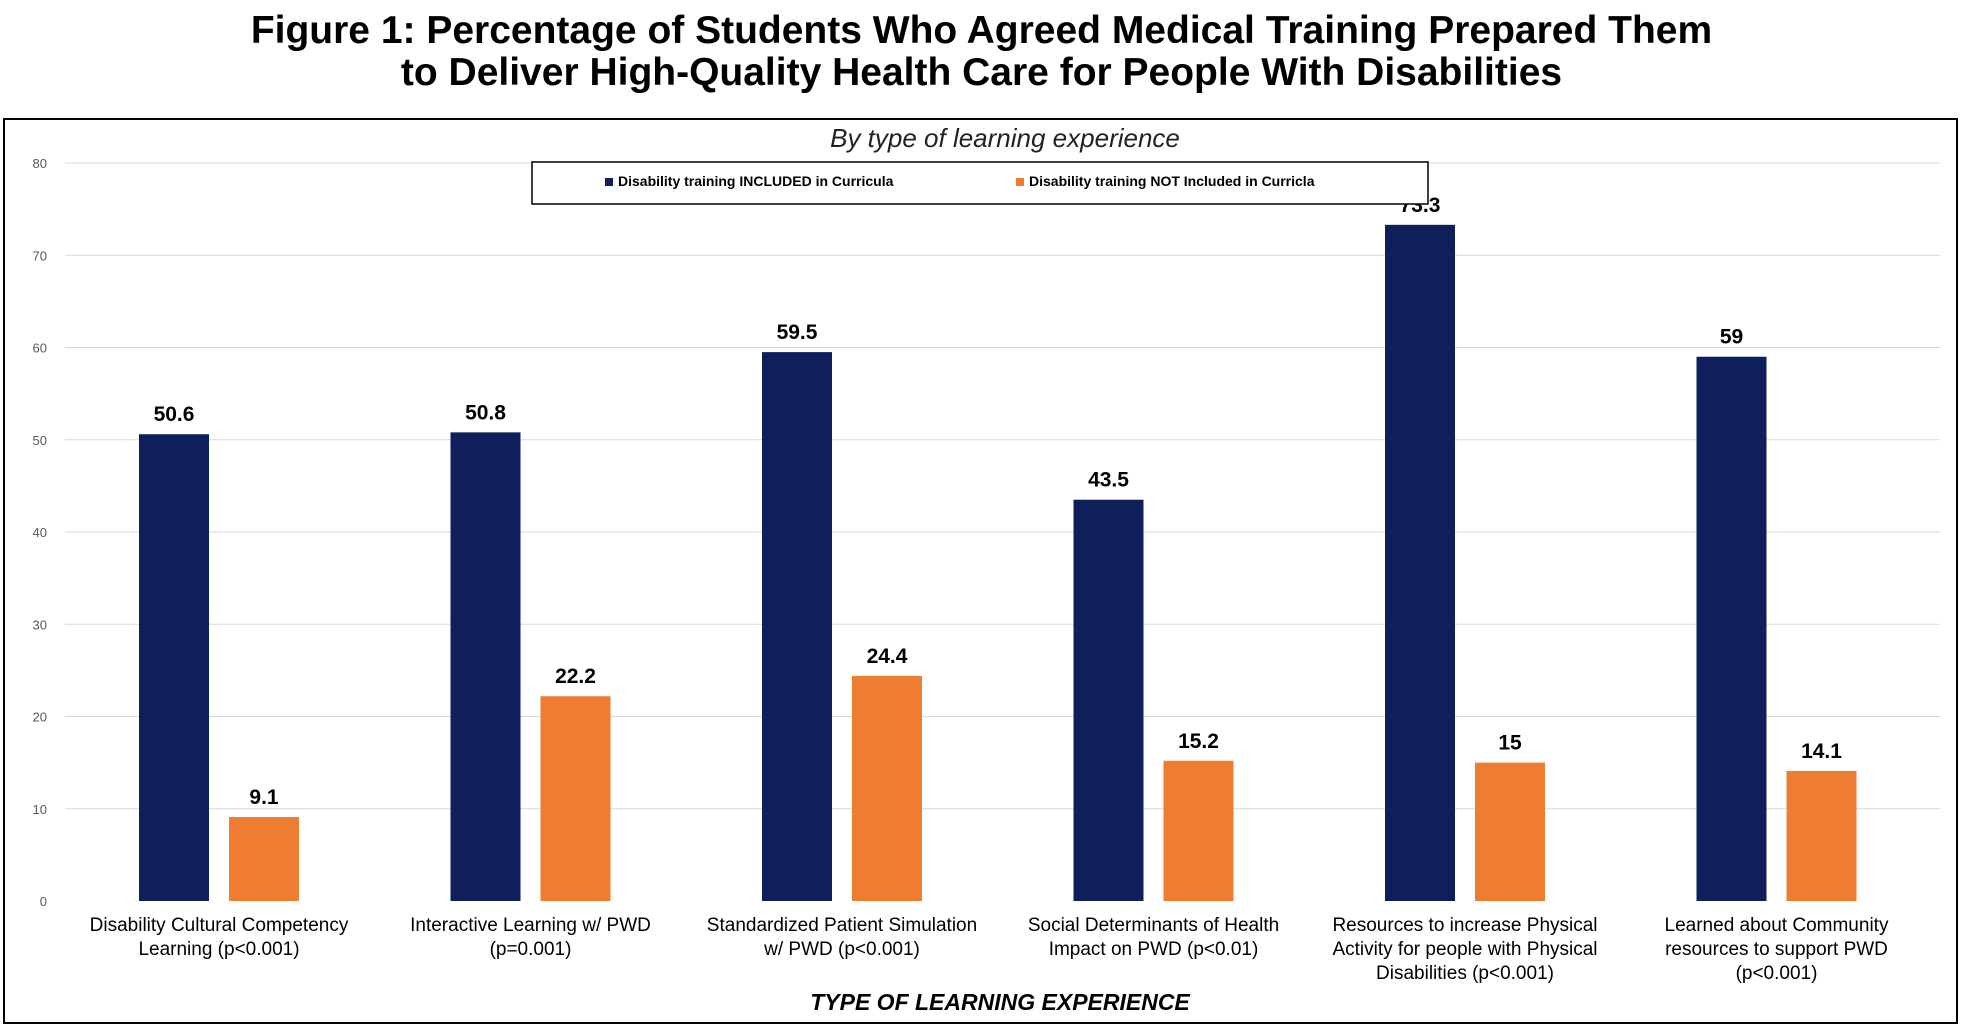 This screenshot has width=1963, height=1029. I want to click on y-tick-label-70: 70, so click(40, 255).